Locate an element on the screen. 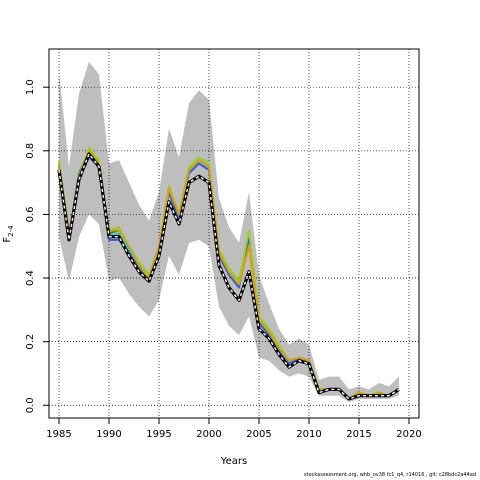 The height and width of the screenshot is (480, 480). y-axis-label-subscript: 2-4 is located at coordinates (11, 231).